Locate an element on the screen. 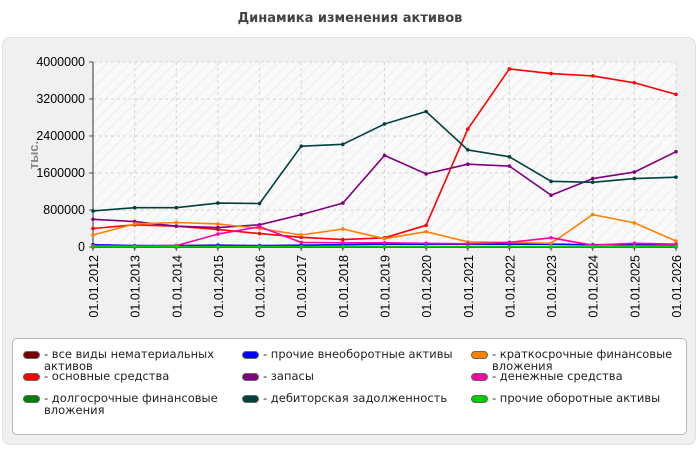 The image size is (700, 450). legend-item: - дебиторская задолженность is located at coordinates (347, 398).